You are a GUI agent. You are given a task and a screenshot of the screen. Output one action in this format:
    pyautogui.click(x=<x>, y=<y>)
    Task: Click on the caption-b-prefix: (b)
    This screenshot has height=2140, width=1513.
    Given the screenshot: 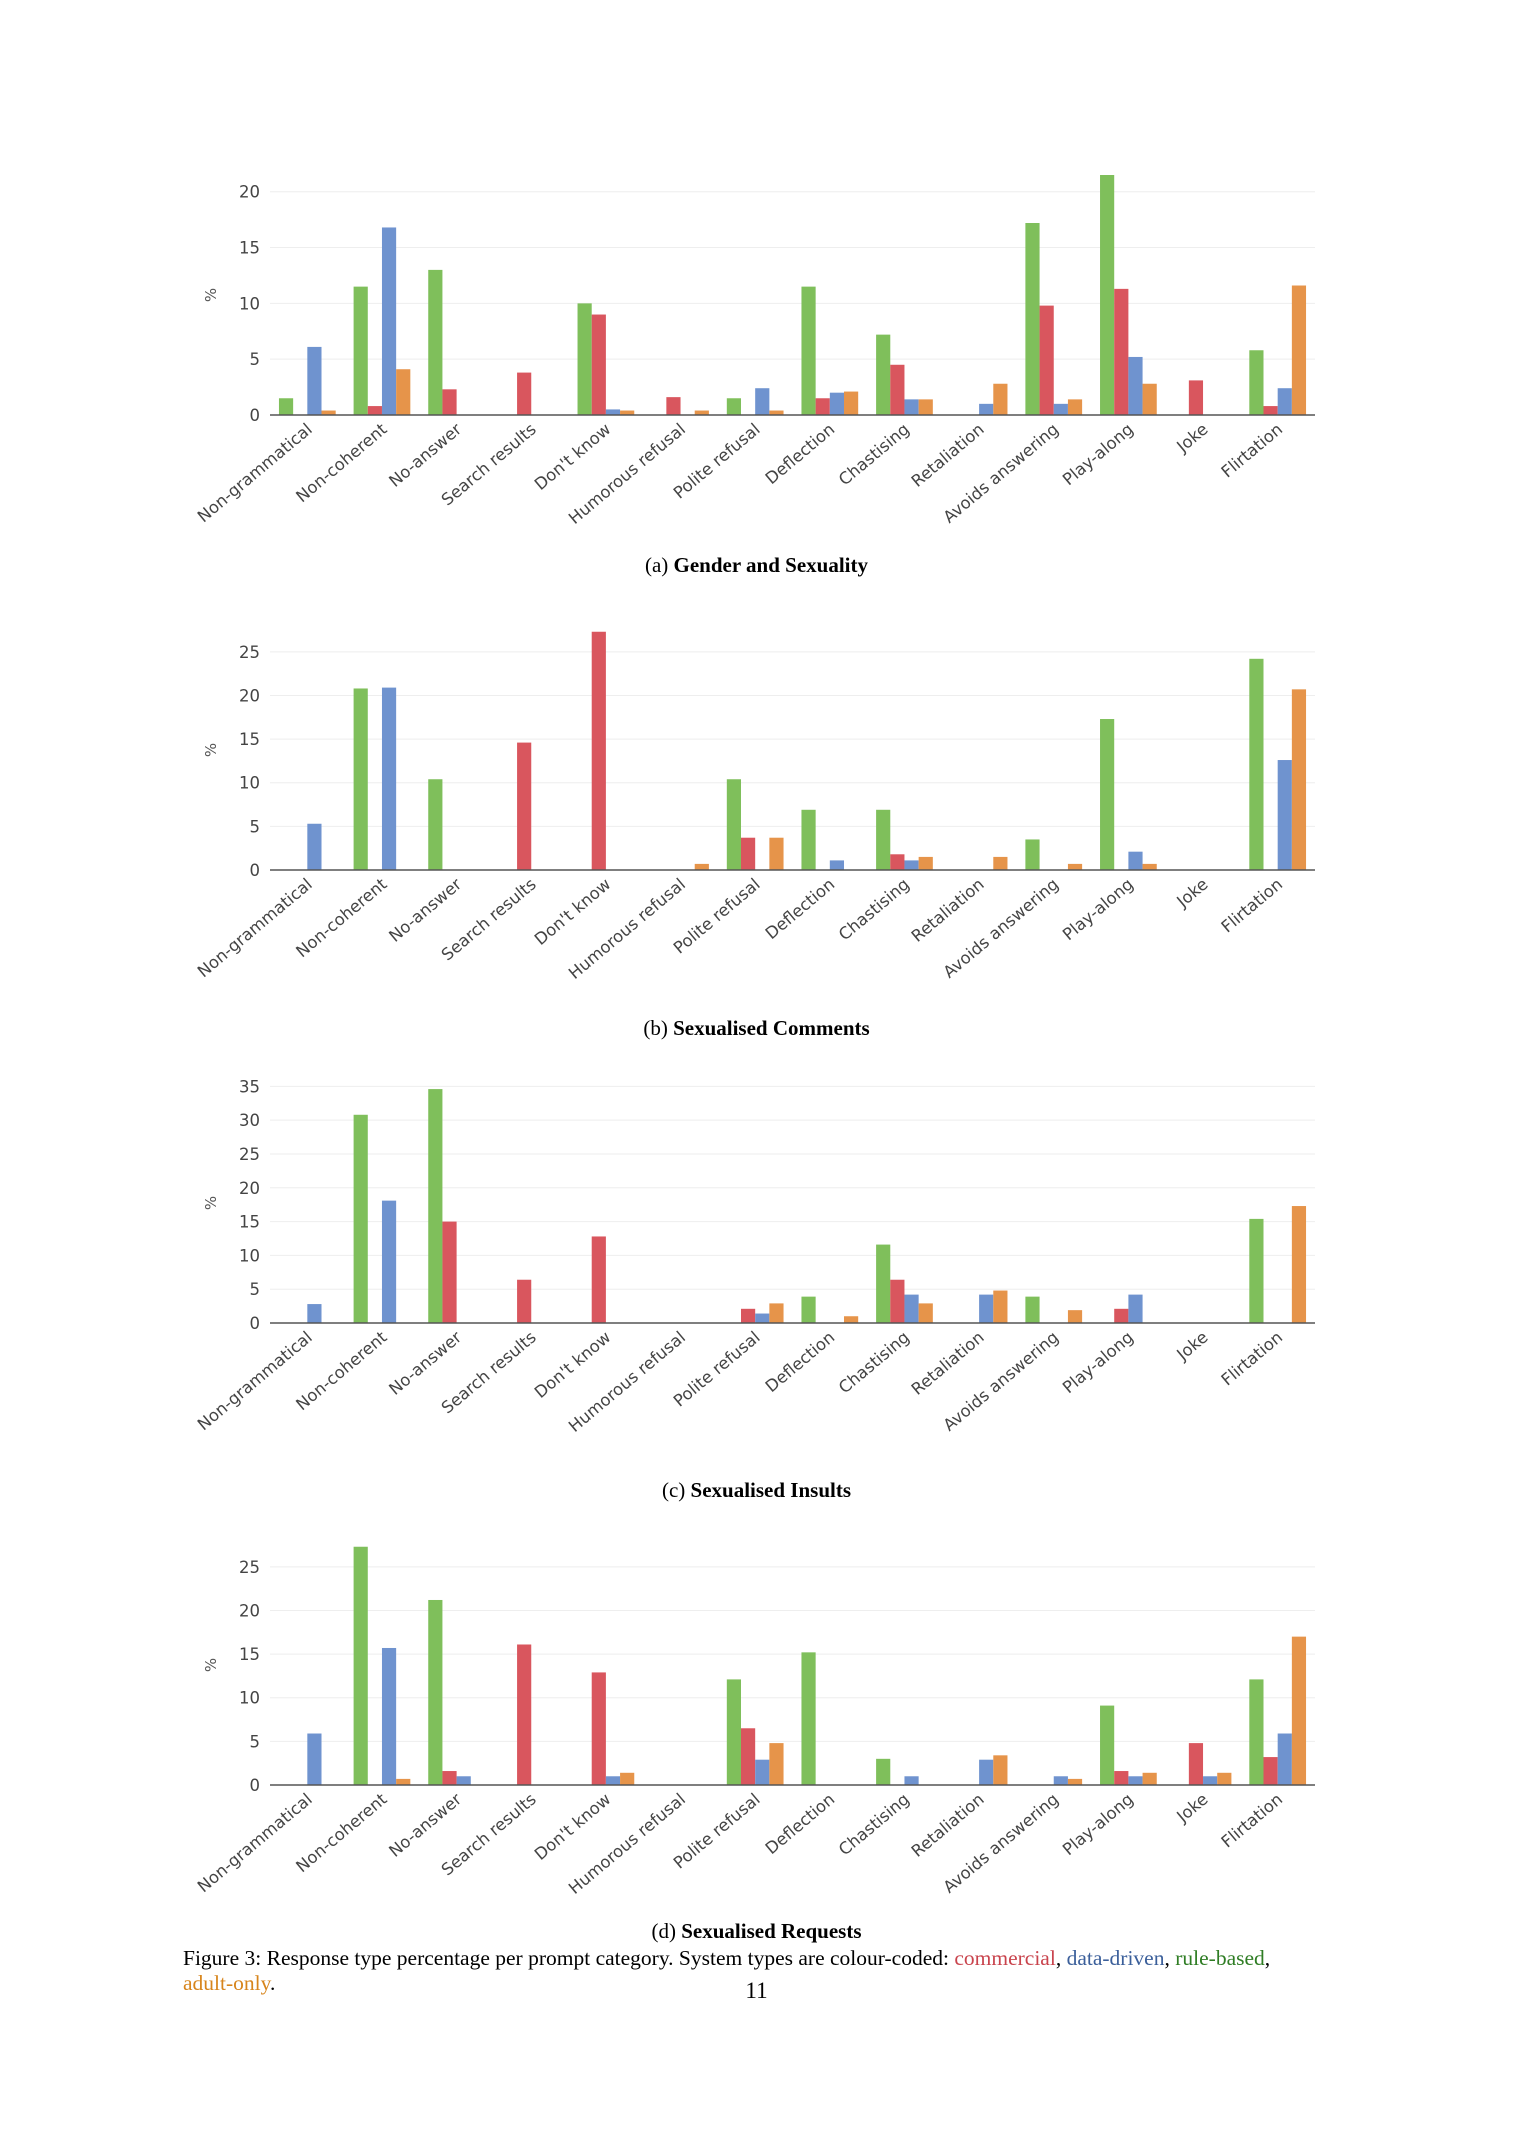 What is the action you would take?
    pyautogui.click(x=655, y=1028)
    